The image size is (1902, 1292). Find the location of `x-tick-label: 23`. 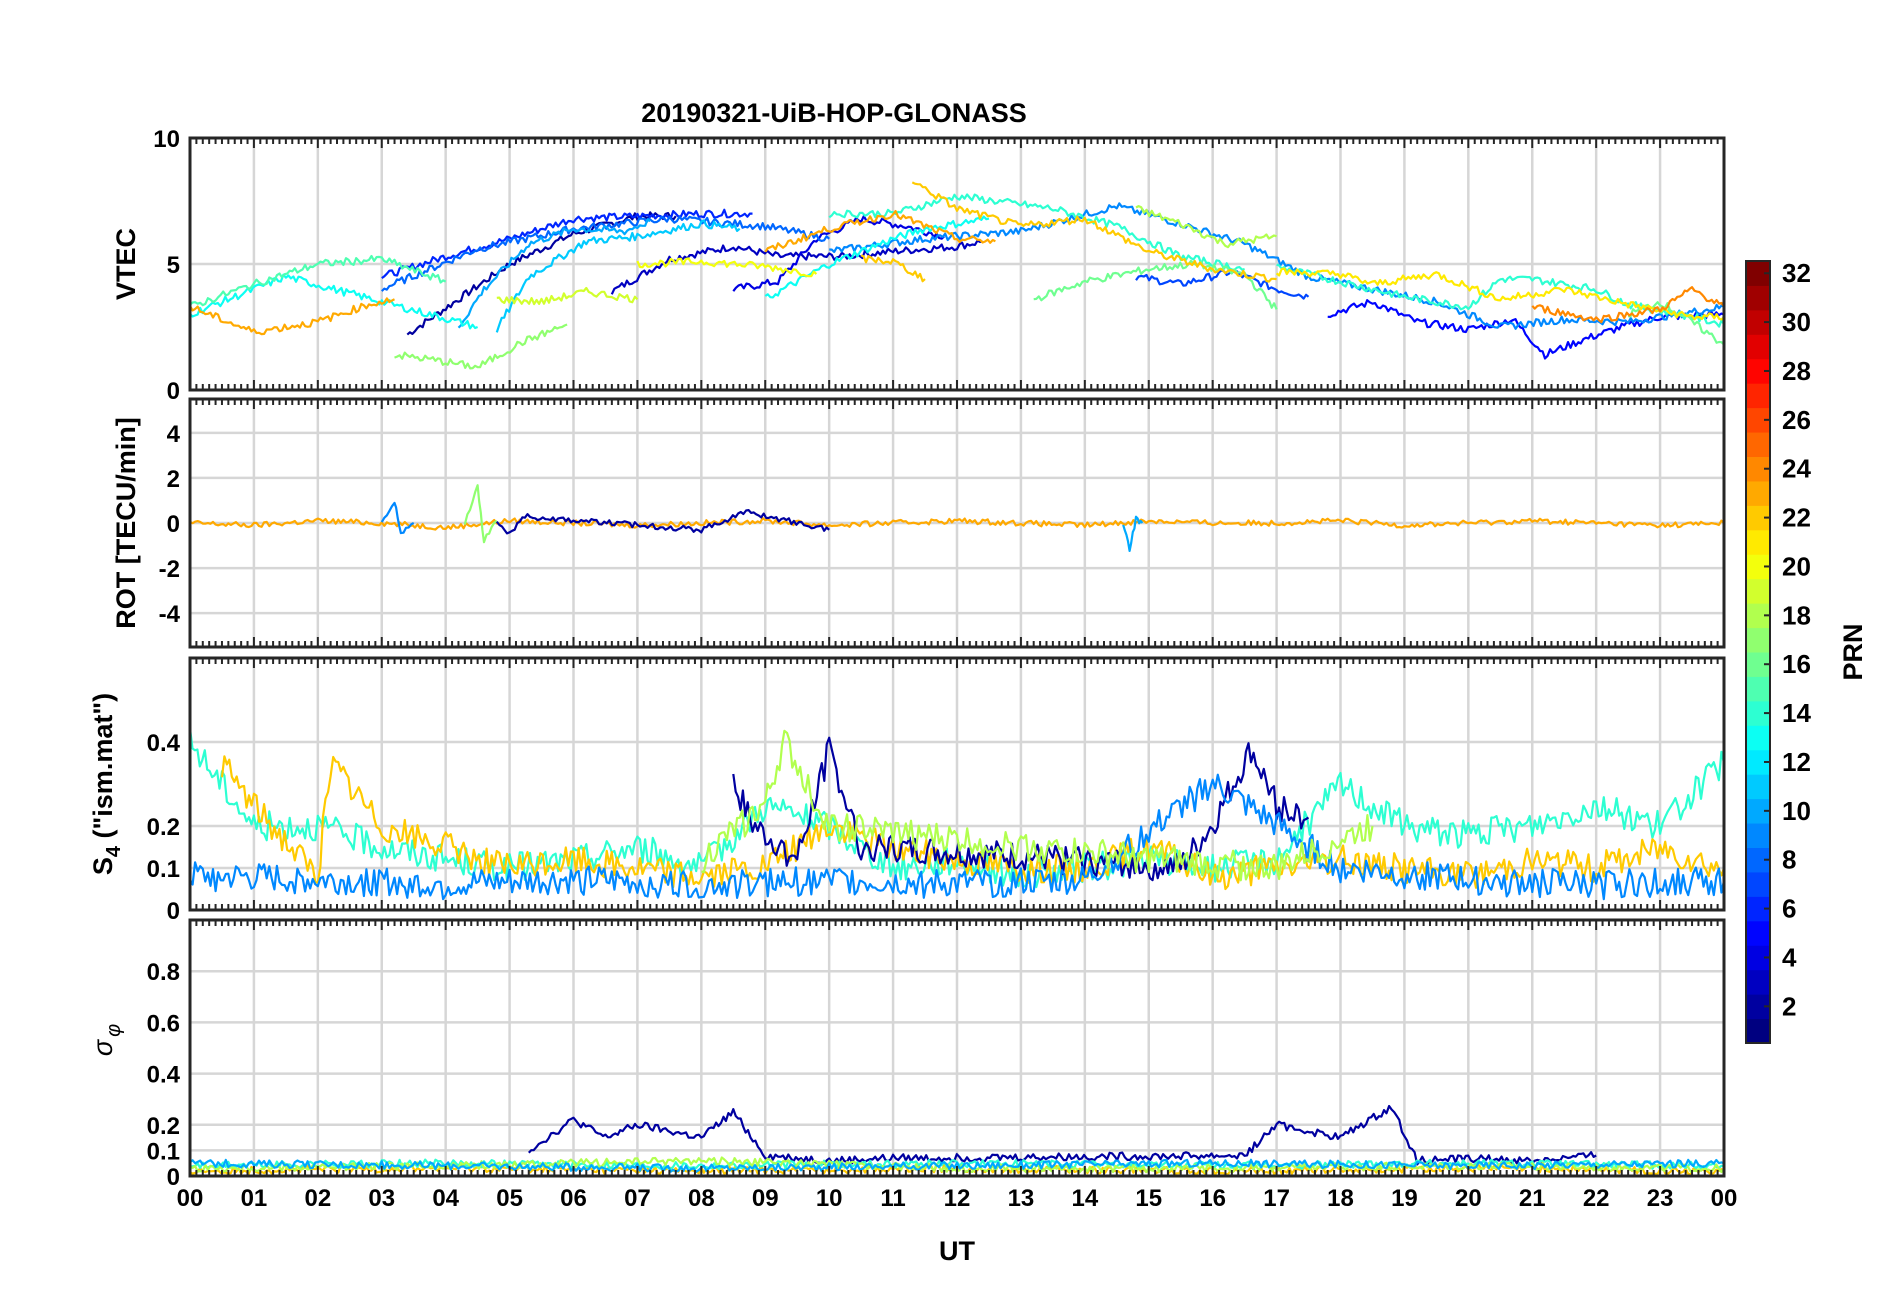

x-tick-label: 23 is located at coordinates (1660, 1198).